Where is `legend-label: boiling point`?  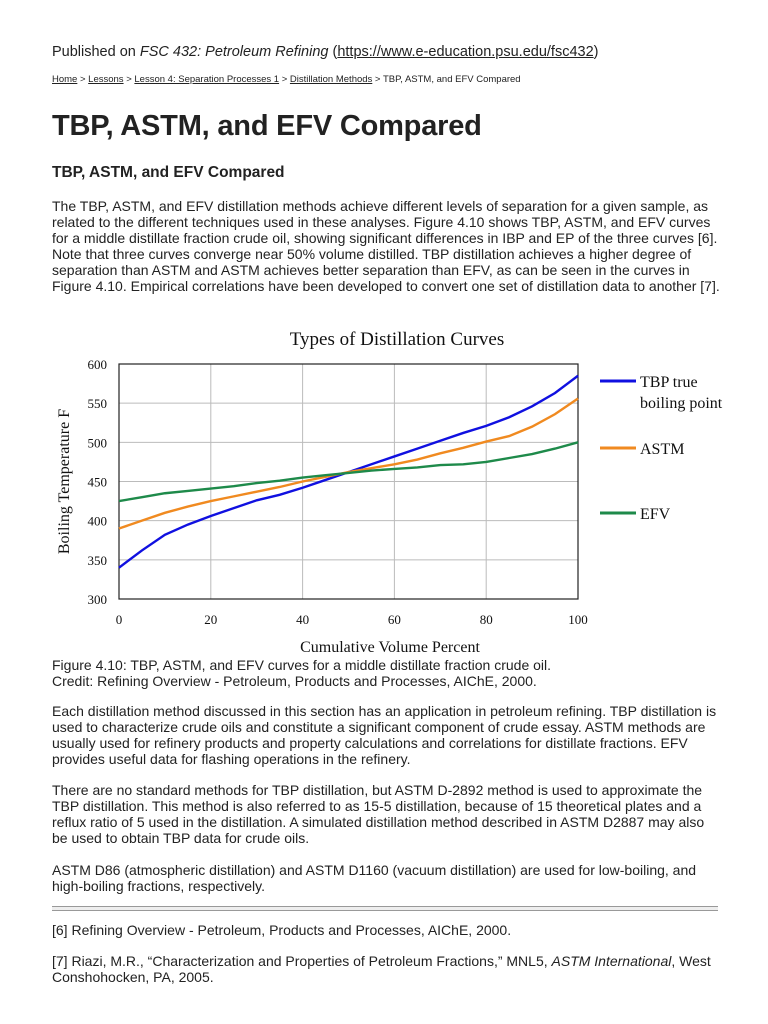
legend-label: boiling point is located at coordinates (681, 403).